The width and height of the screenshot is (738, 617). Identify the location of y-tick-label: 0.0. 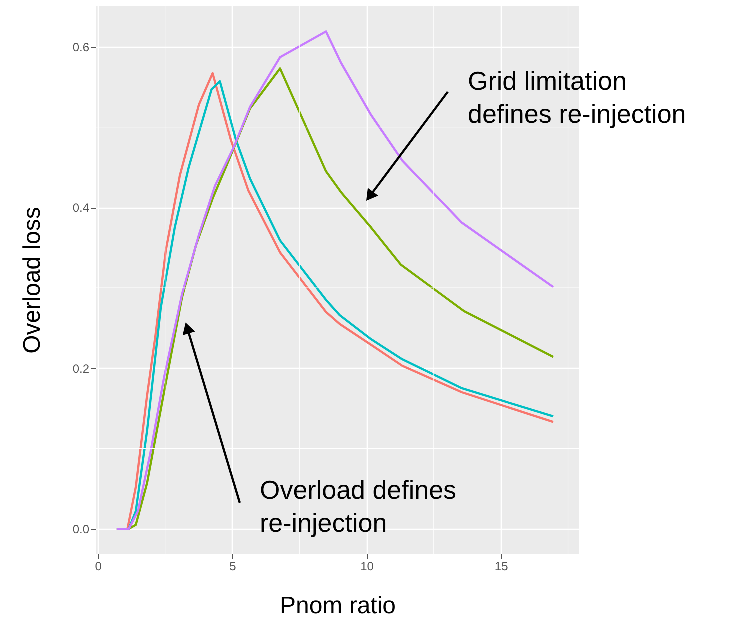
(81, 529).